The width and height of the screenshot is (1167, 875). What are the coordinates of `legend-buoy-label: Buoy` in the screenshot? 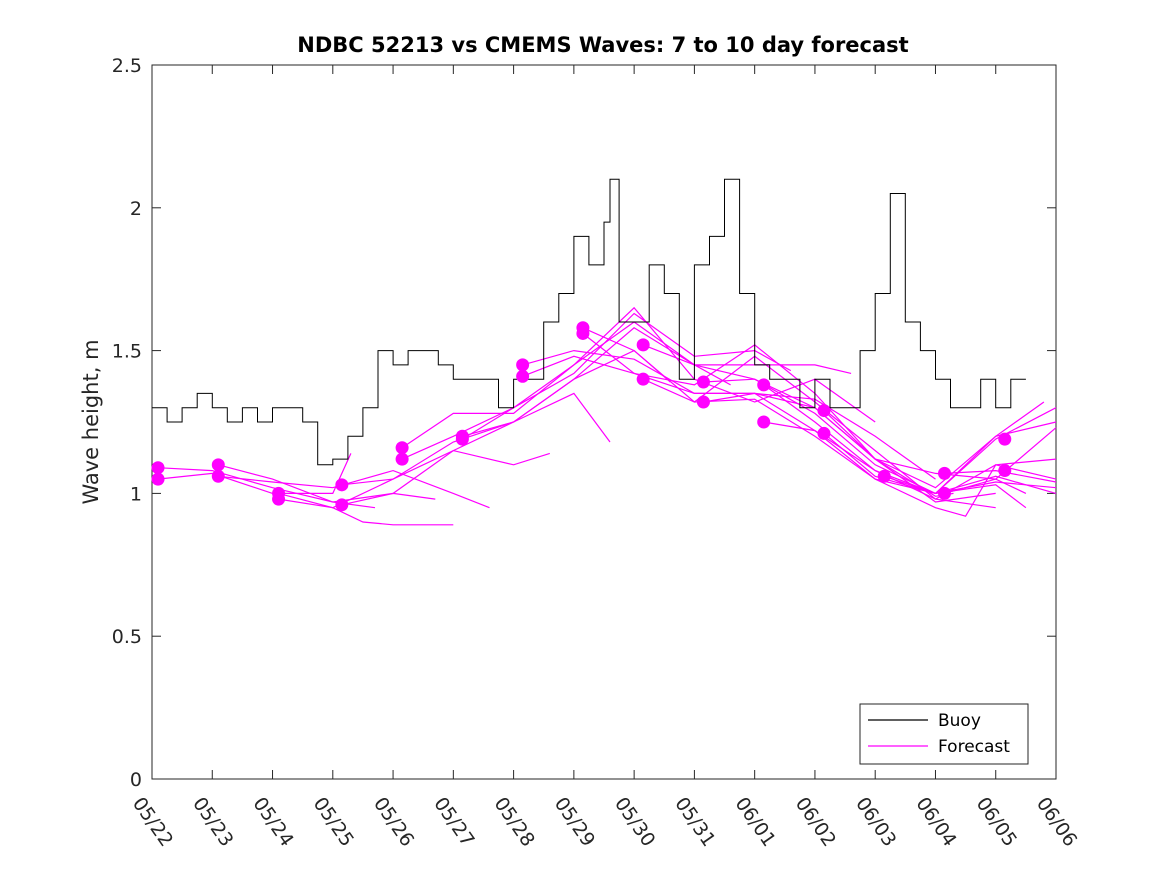 It's located at (959, 721).